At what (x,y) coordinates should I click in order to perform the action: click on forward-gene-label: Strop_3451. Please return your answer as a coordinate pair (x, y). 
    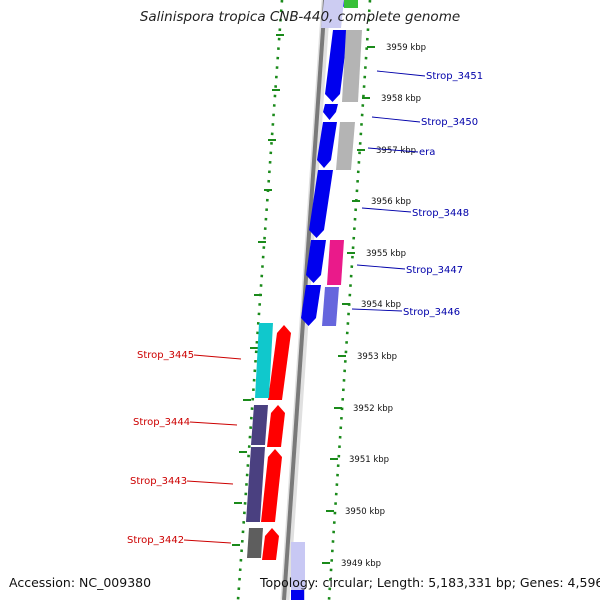
    Looking at the image, I should click on (454, 76).